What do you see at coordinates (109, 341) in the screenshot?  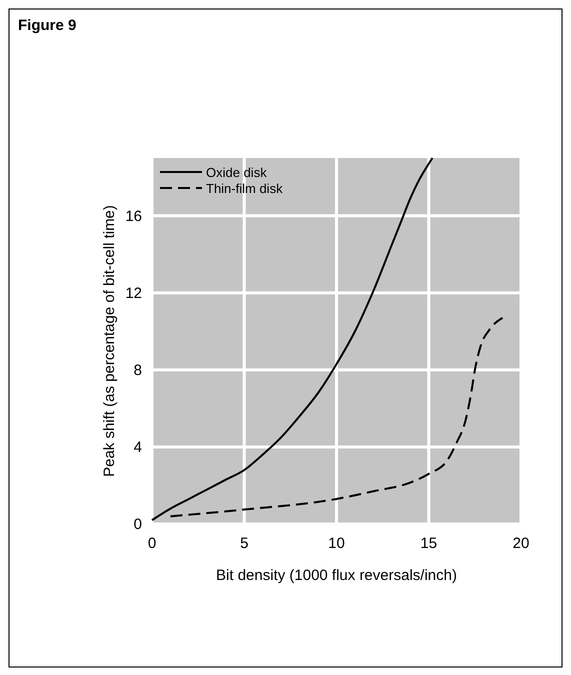 I see `y-axis-title: Peak shift (as percentage of bit-cell time)` at bounding box center [109, 341].